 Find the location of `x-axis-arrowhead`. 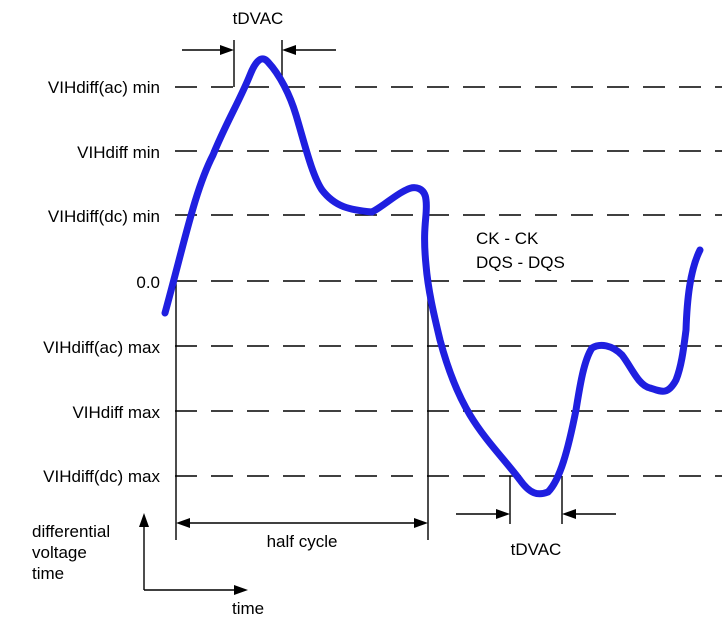

x-axis-arrowhead is located at coordinates (241, 590).